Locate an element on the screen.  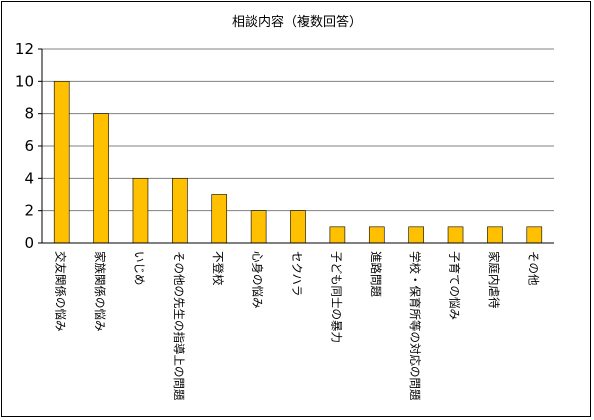
x-tick-label: 不登校 is located at coordinates (218, 268).